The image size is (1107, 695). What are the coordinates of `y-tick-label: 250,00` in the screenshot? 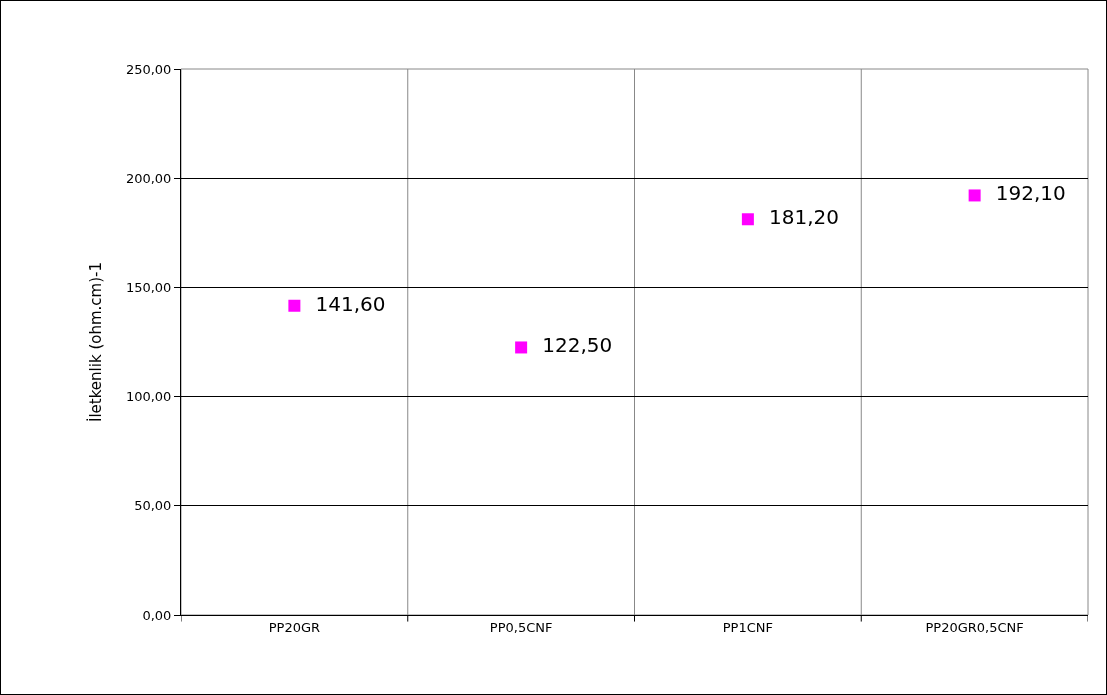 It's located at (148, 69).